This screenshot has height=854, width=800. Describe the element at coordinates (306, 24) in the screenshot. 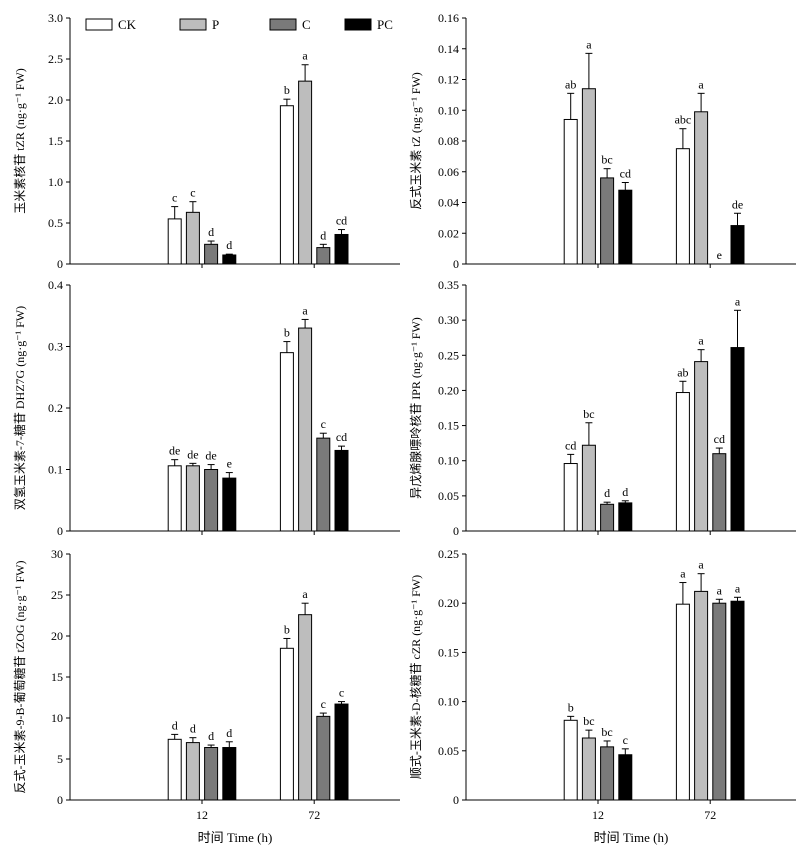

I see `legend-label: C` at that location.